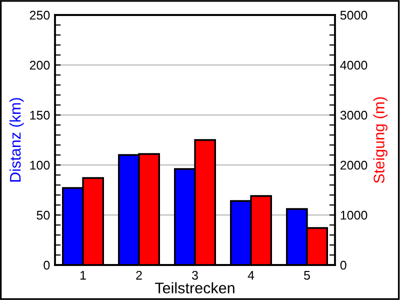 This screenshot has height=300, width=400. Describe the element at coordinates (354, 15) in the screenshot. I see `y2-tick-label: 5000` at that location.